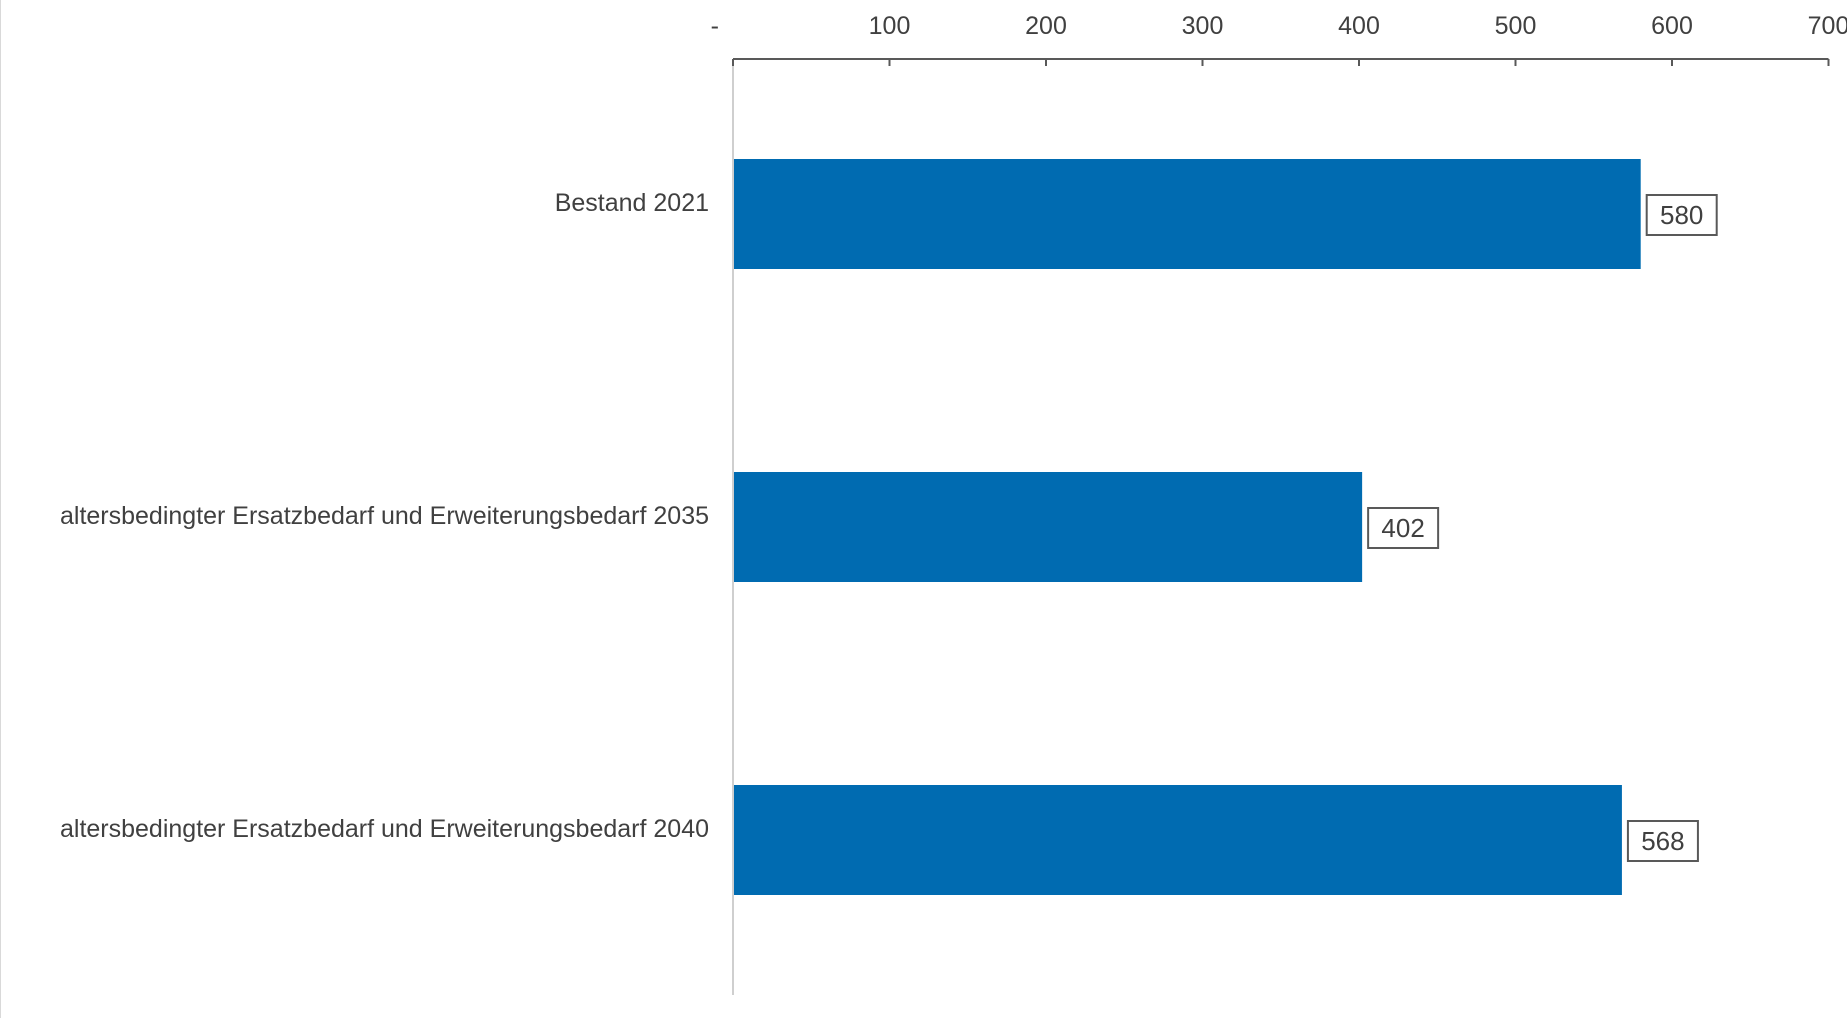  What do you see at coordinates (890, 26) in the screenshot?
I see `x-tick-label: 100` at bounding box center [890, 26].